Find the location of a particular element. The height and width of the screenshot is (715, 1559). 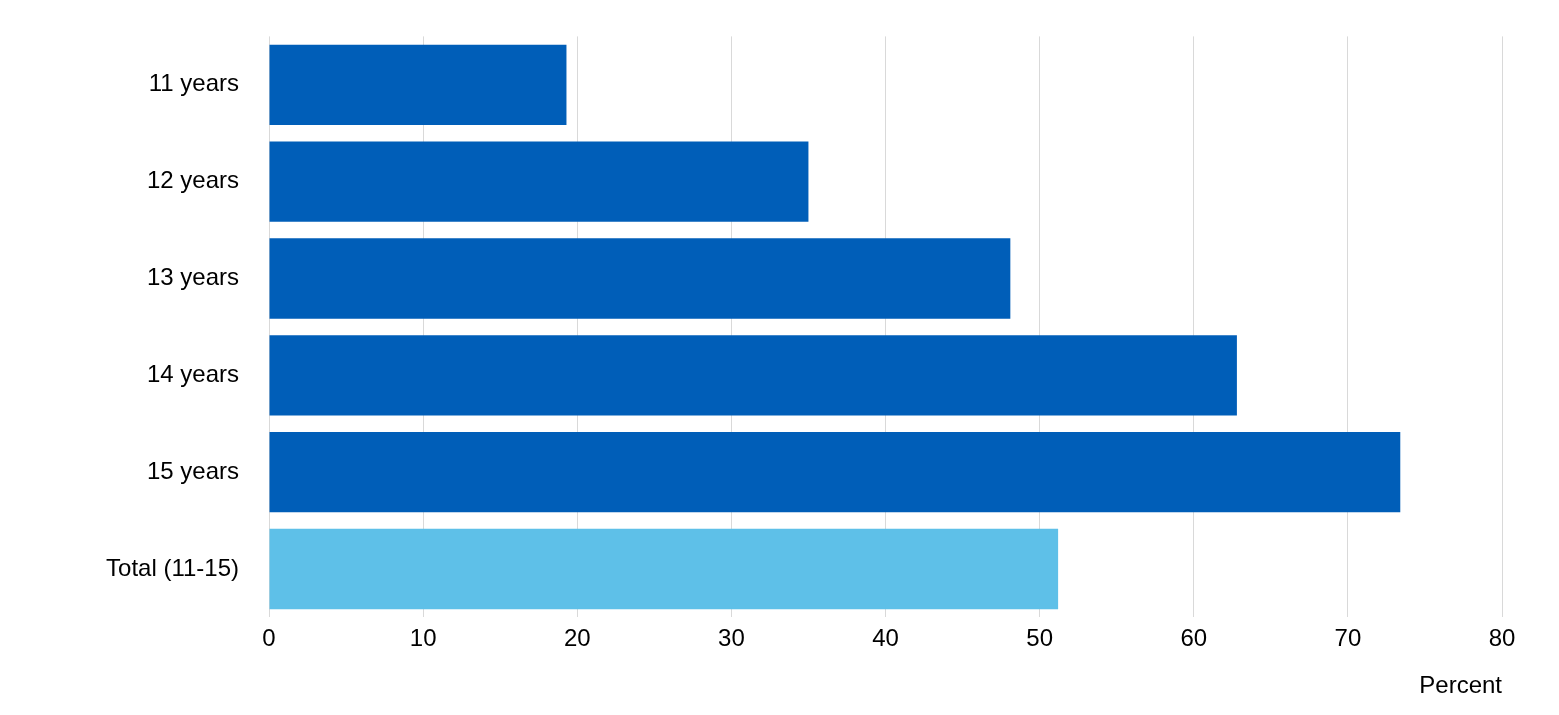

x-tick-label: 70 is located at coordinates (1348, 638).